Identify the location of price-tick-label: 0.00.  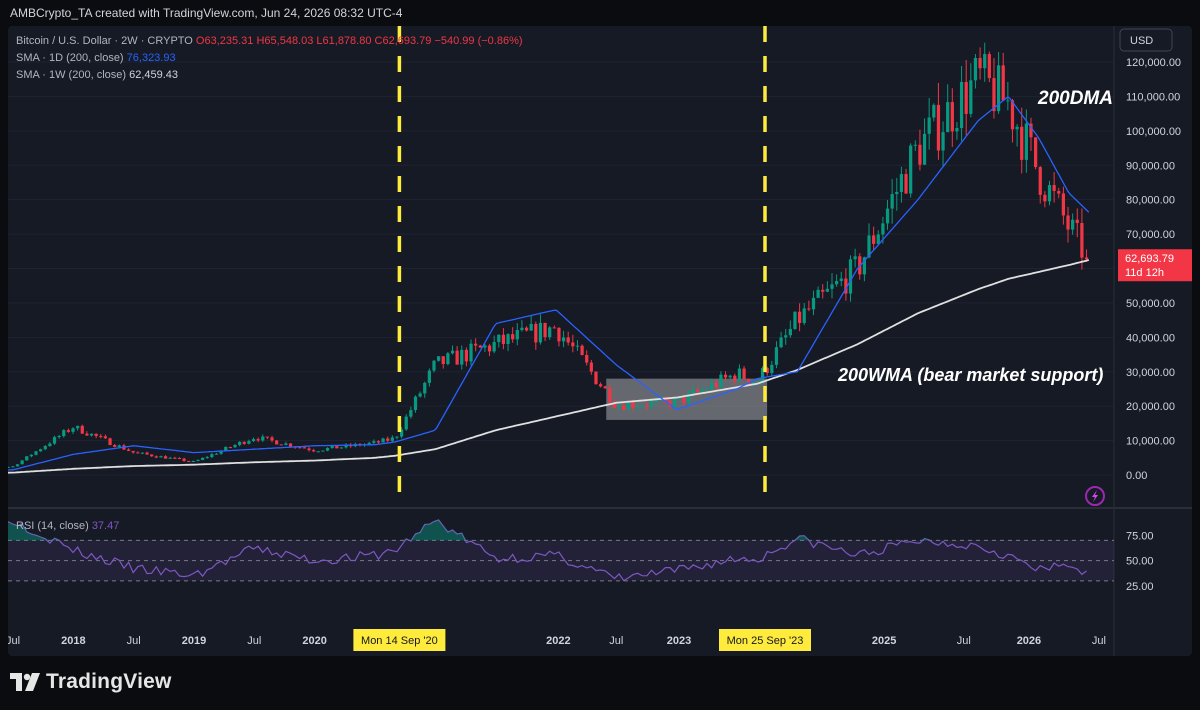
(1136, 476).